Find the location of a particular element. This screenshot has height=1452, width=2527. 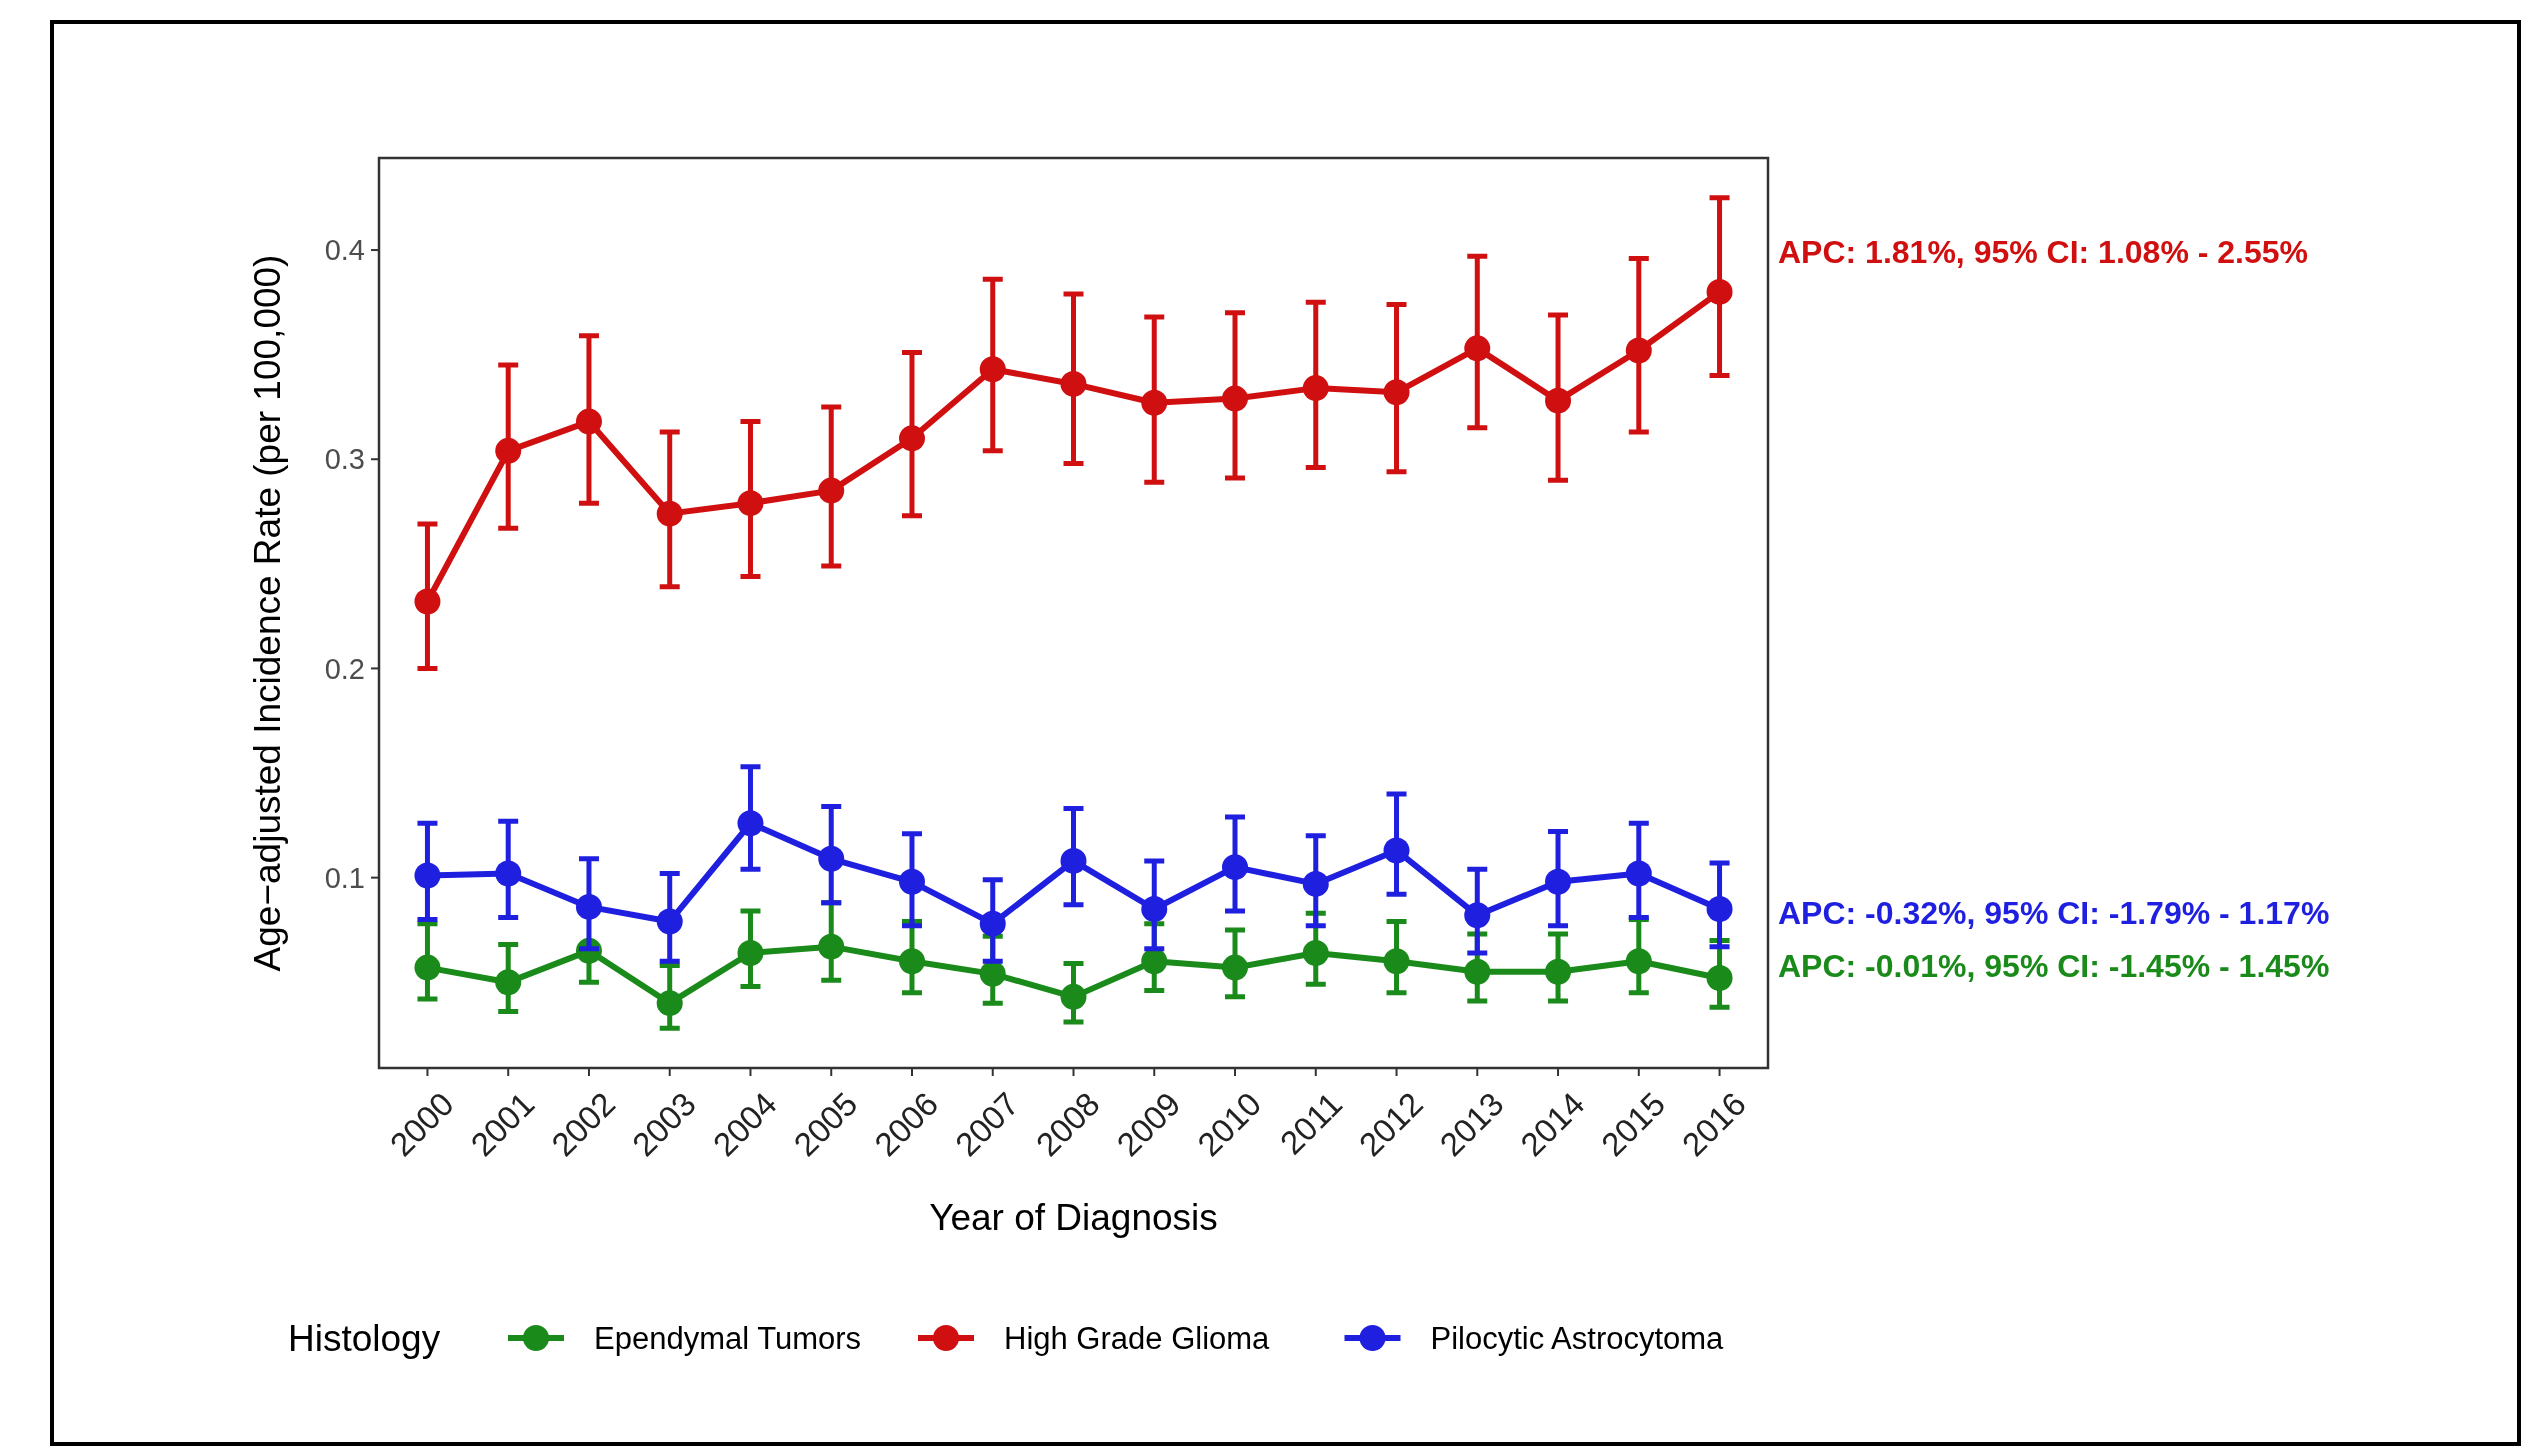

y-axis-title: Age−adjusted Incidence Rate (per 100,000) is located at coordinates (267, 613).